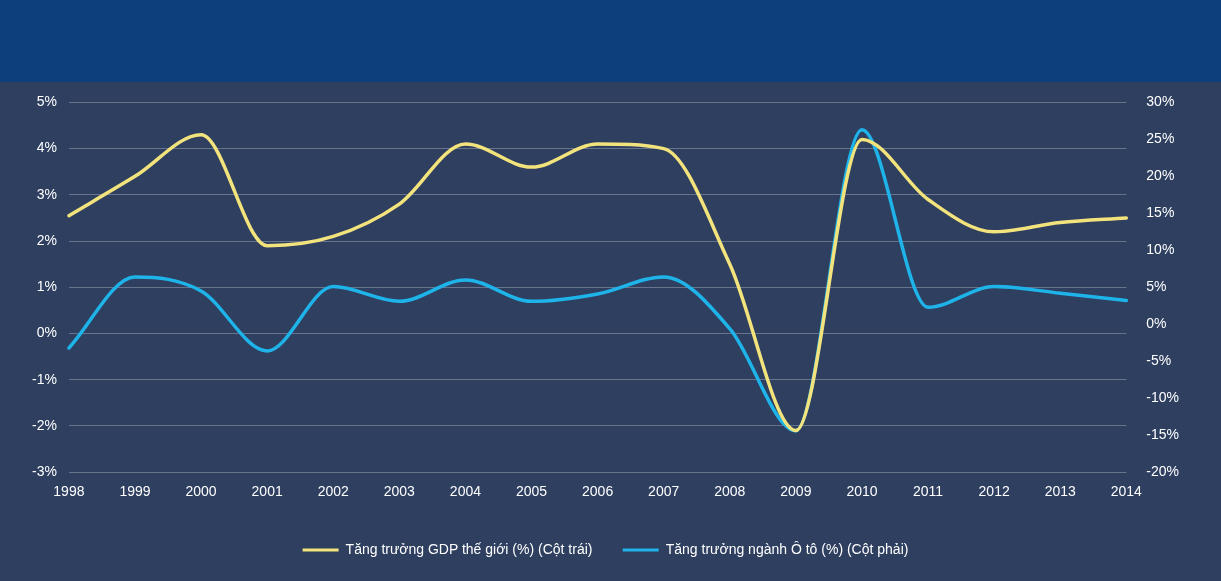  I want to click on y-tick-label: -1%, so click(44, 378).